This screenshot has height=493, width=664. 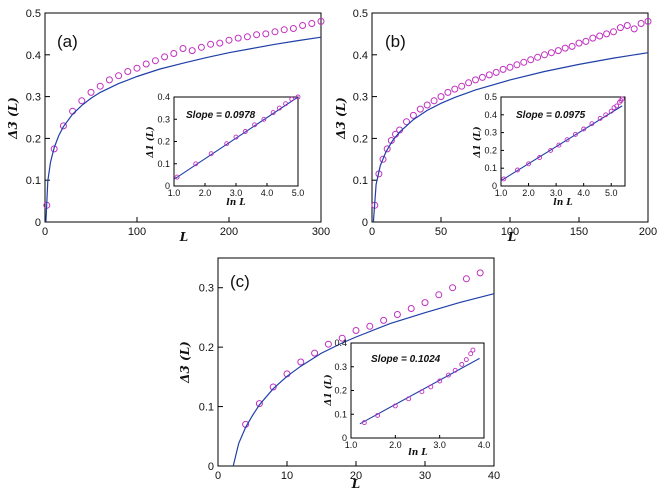 What do you see at coordinates (167, 186) in the screenshot?
I see `inset-y-tick-label: 0` at bounding box center [167, 186].